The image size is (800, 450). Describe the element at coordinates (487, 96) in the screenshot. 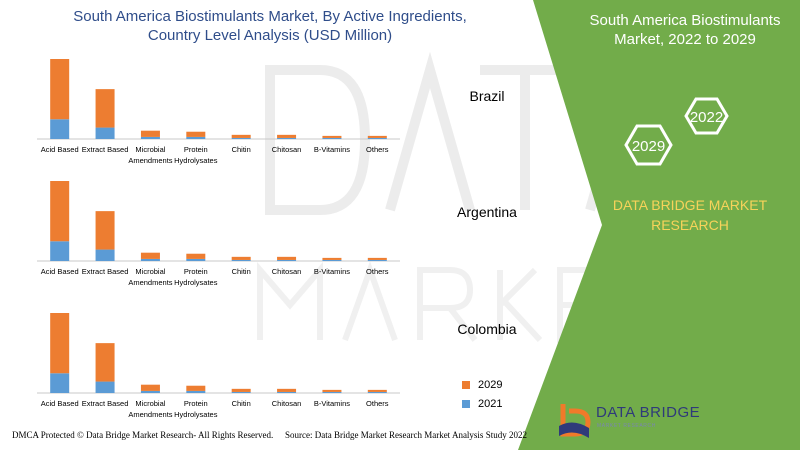

I see `country-label-brazil: Brazil` at that location.